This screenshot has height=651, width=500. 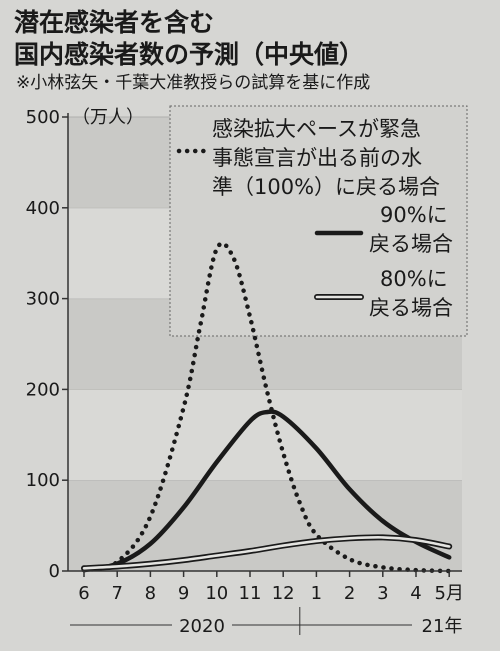 What do you see at coordinates (326, 187) in the screenshot?
I see `legend-label-1: 準（100%）に戻る場合` at bounding box center [326, 187].